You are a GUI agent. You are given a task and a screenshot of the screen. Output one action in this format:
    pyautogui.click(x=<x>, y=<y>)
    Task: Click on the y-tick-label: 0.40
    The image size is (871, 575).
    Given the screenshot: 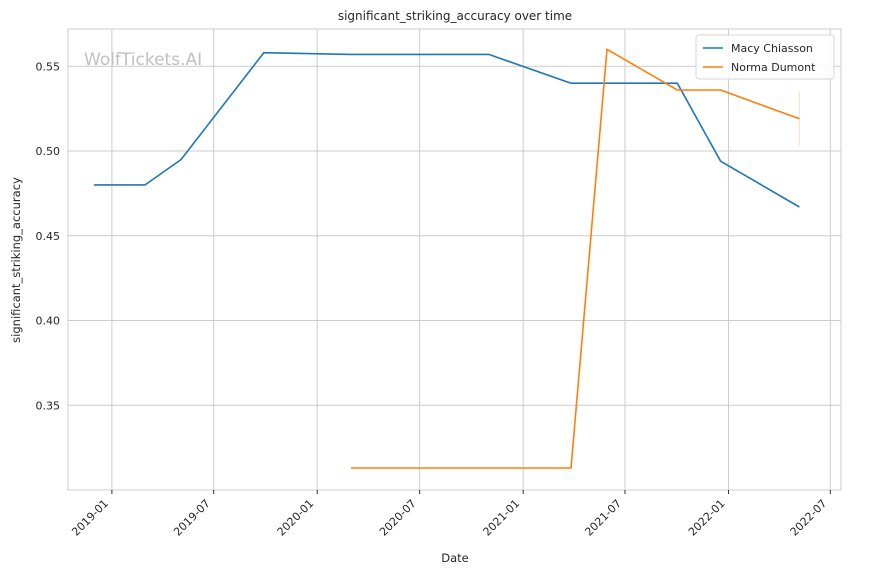 What is the action you would take?
    pyautogui.click(x=48, y=321)
    